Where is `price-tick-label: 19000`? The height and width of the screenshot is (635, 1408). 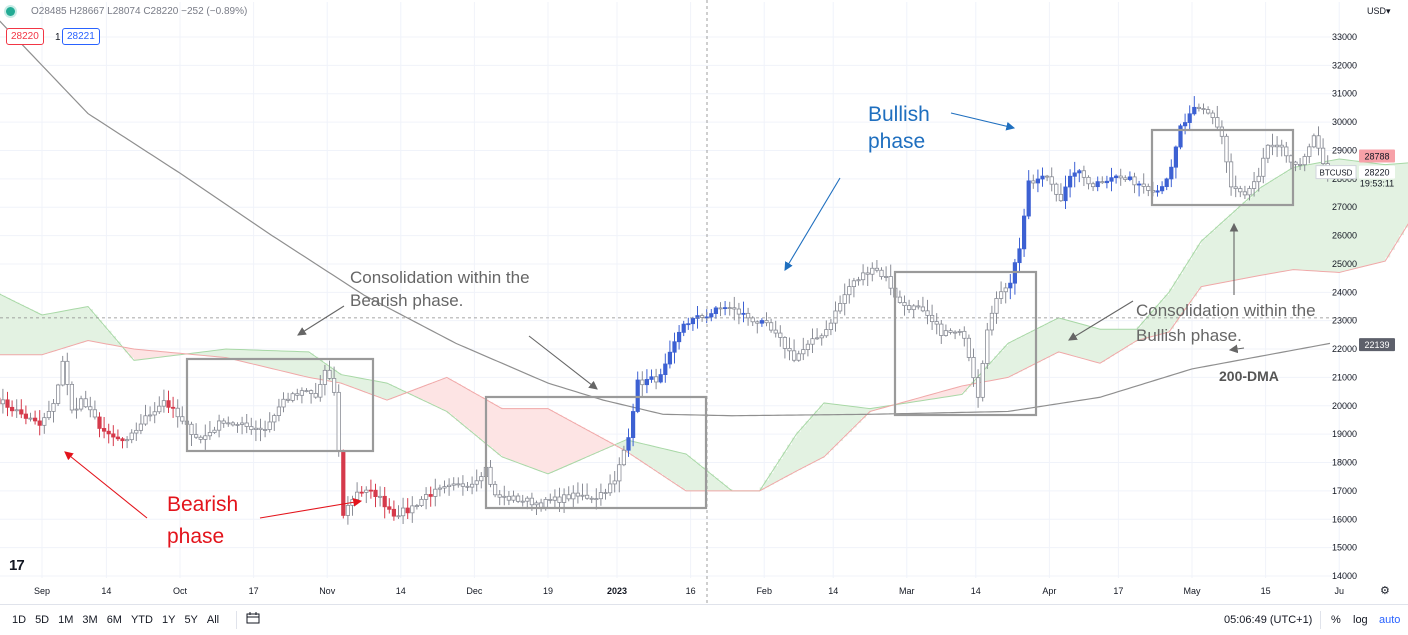 price-tick-label: 19000 is located at coordinates (1344, 434).